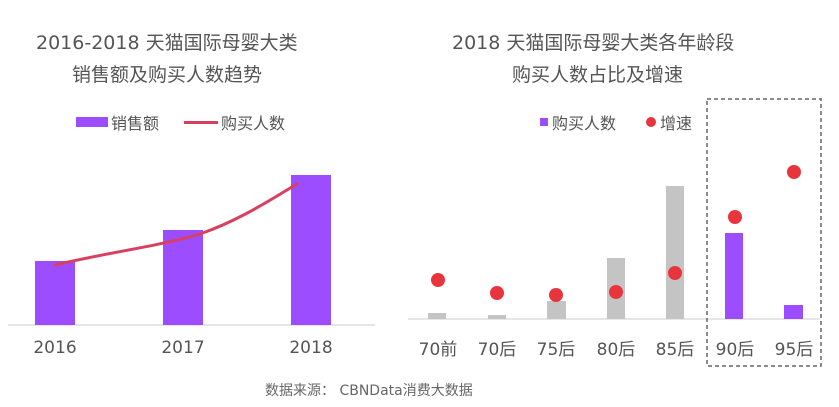 This screenshot has height=407, width=839. I want to click on bar-2017, so click(183, 277).